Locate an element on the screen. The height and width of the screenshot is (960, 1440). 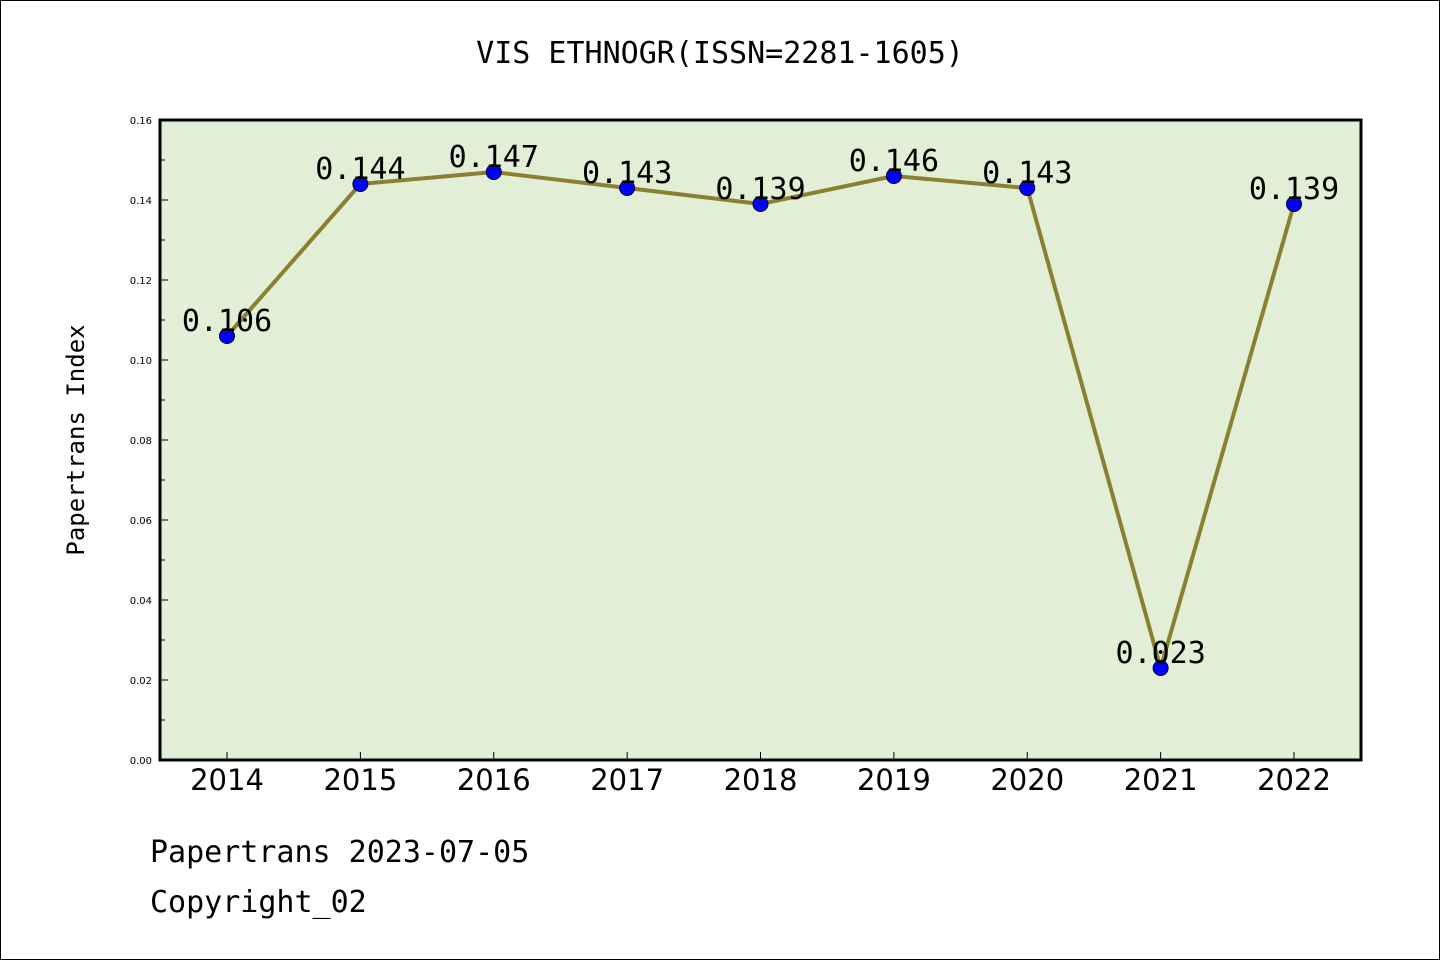
y-tick-label: 0.02 is located at coordinates (141, 681).